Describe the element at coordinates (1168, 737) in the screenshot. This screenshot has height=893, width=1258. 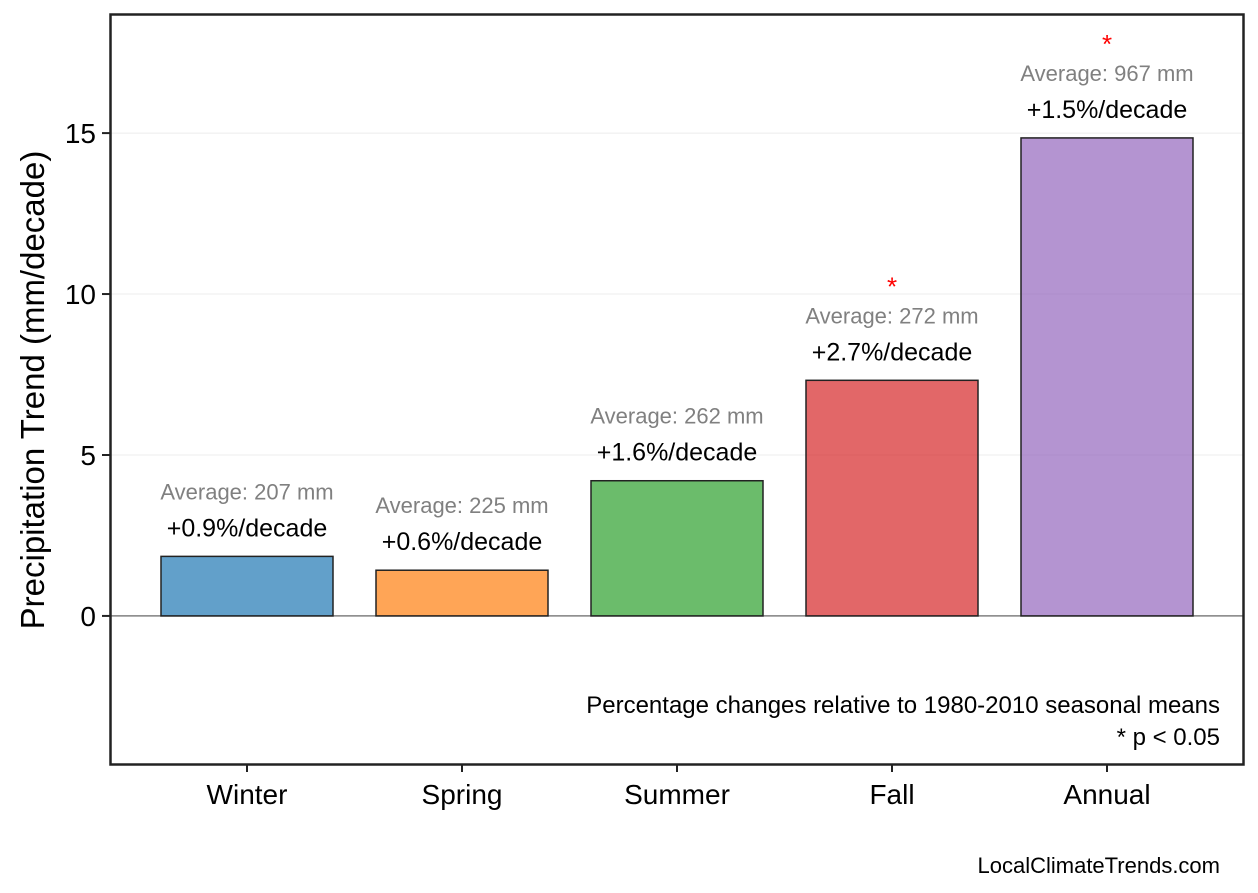
I see `note-significance: * p < 0.05` at that location.